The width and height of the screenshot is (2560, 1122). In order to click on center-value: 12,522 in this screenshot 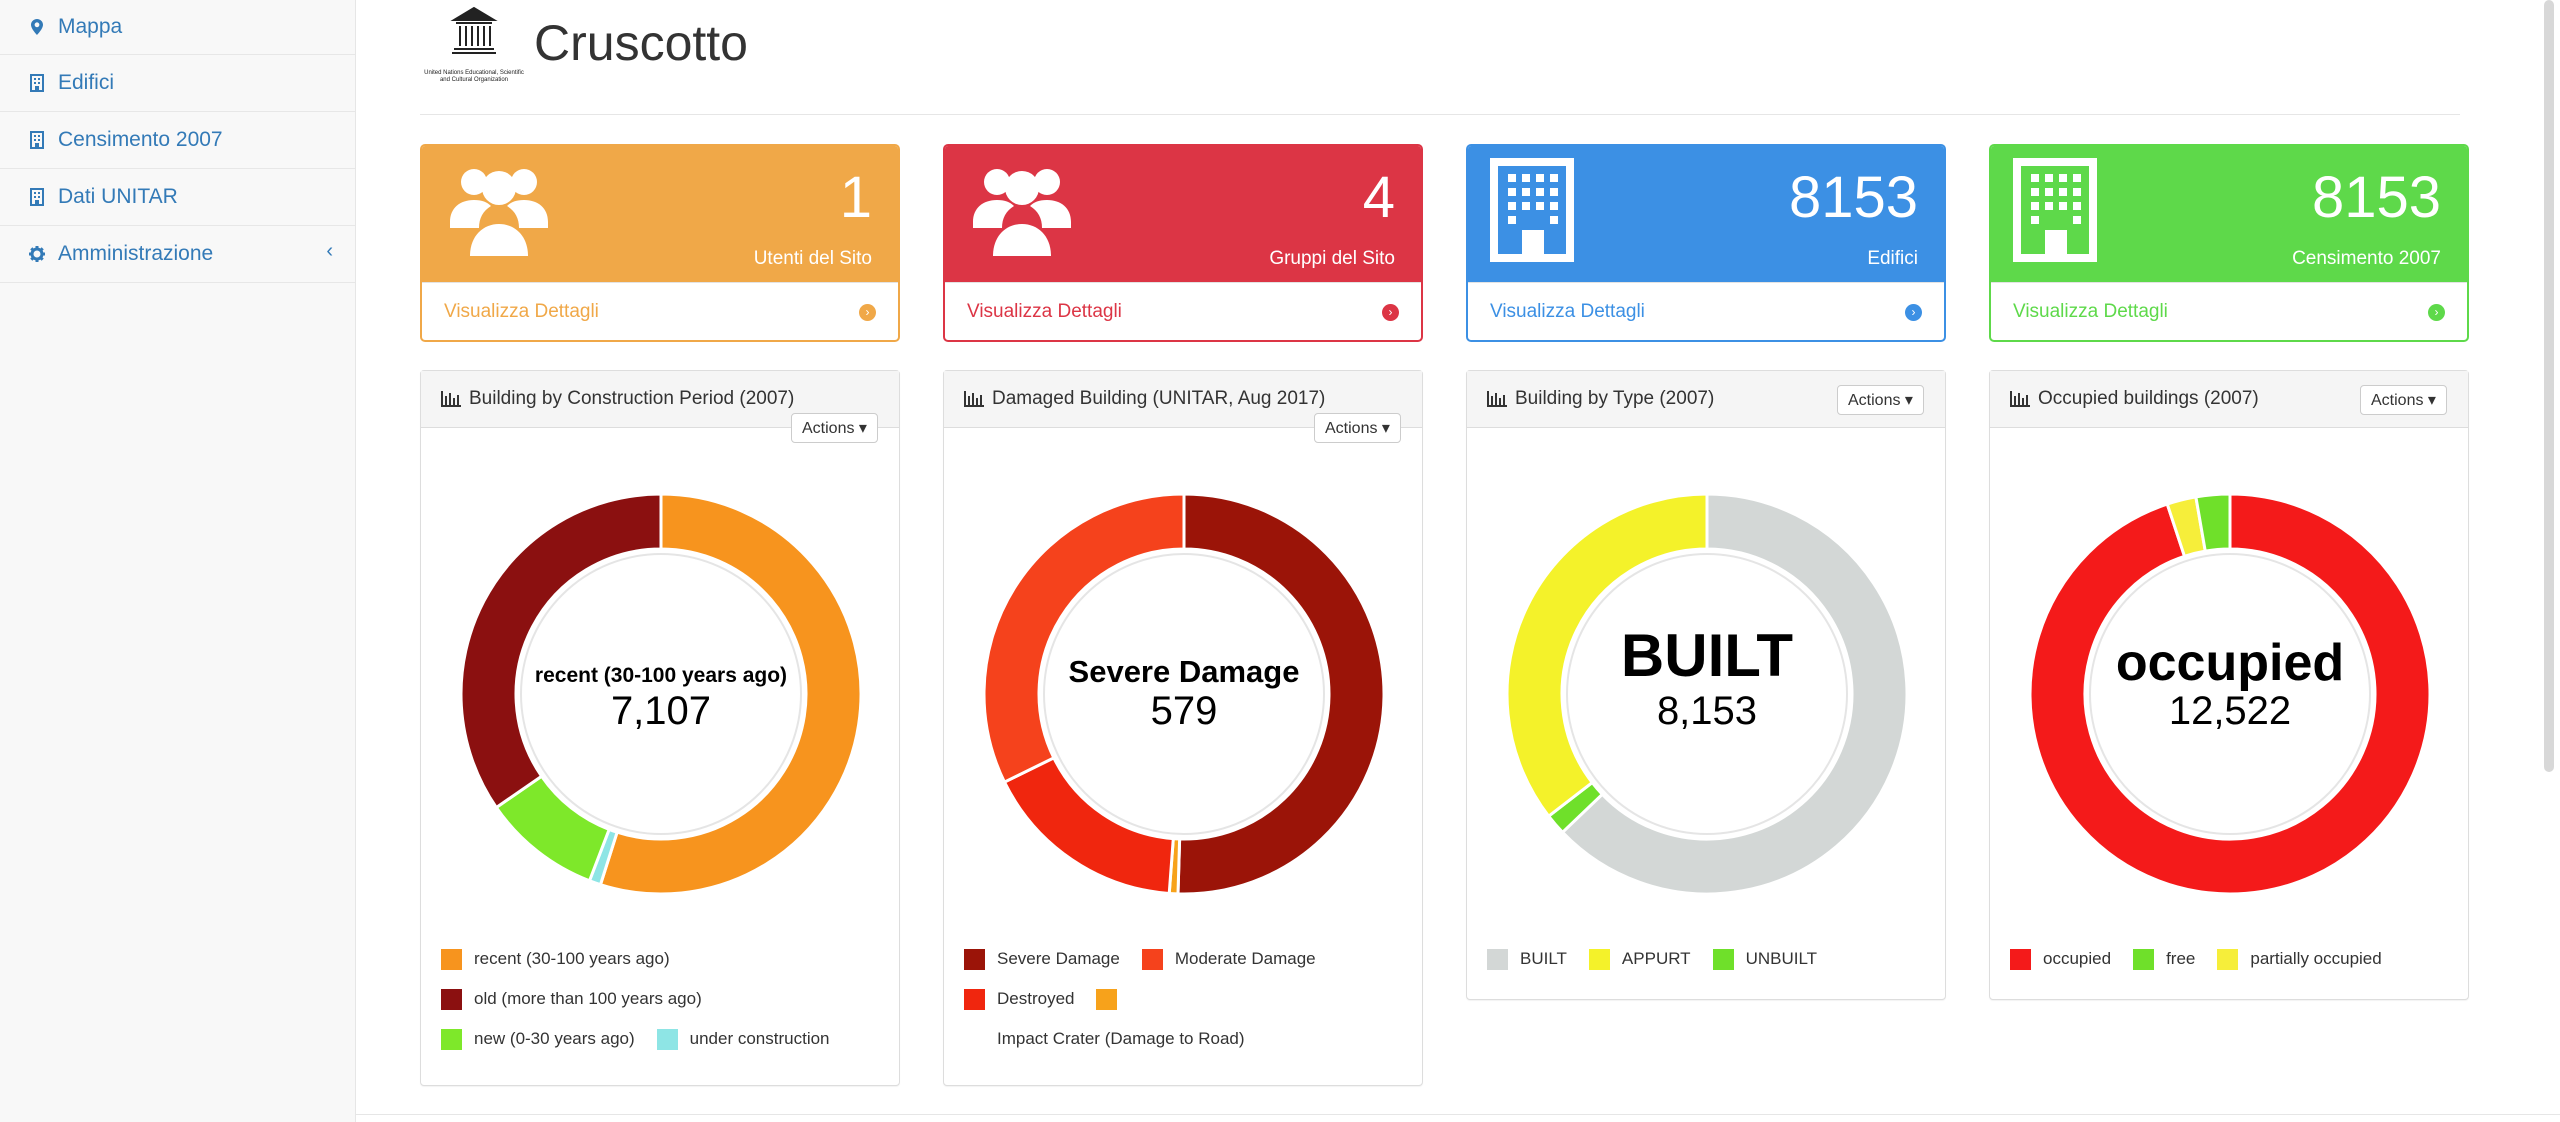, I will do `click(2230, 711)`.